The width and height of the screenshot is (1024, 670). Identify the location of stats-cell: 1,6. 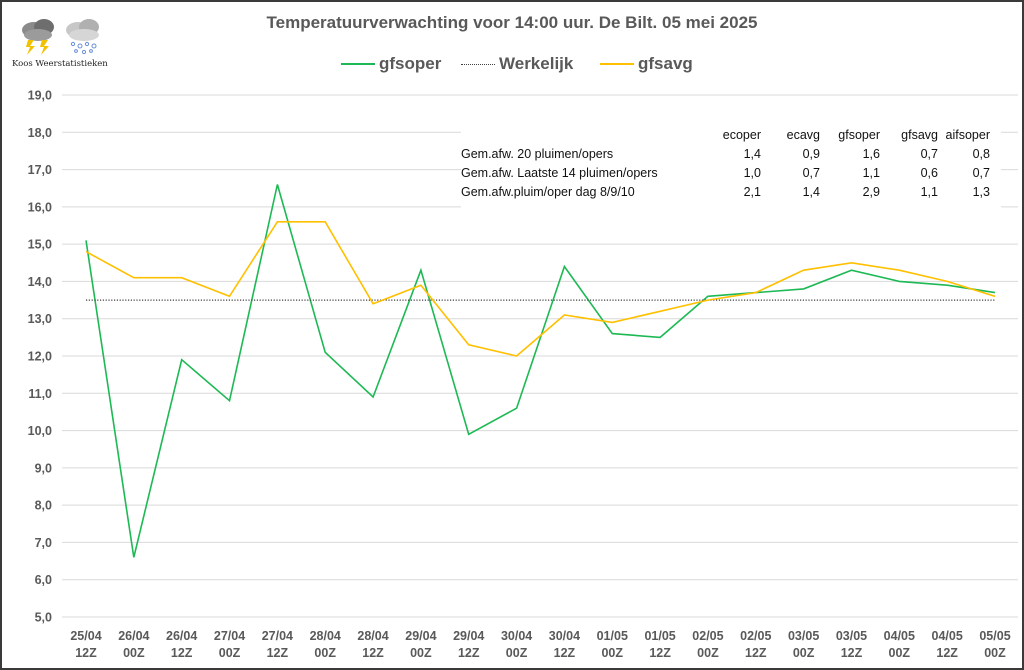
(871, 154).